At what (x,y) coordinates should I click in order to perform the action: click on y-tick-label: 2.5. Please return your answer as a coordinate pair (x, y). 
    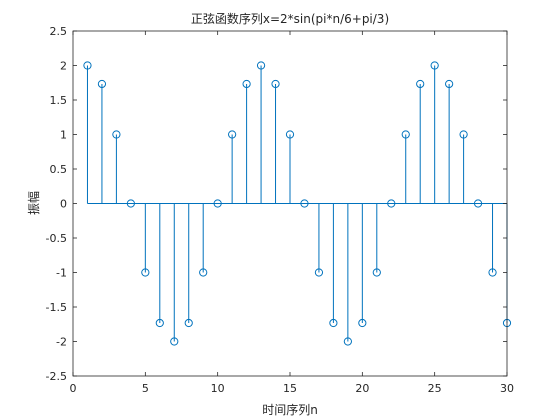
    Looking at the image, I should click on (59, 31).